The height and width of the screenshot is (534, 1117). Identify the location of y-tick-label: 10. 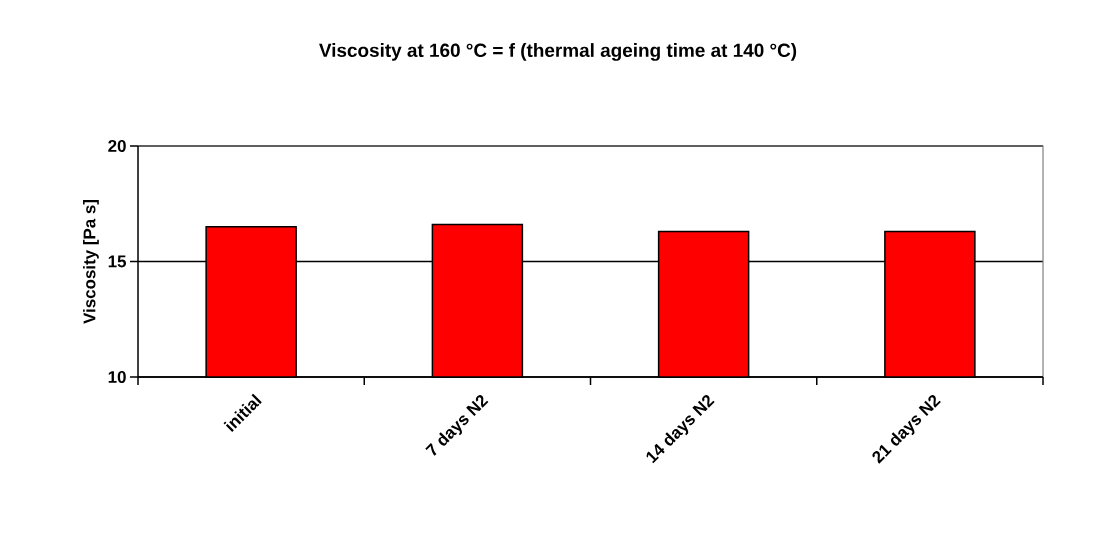
(117, 376).